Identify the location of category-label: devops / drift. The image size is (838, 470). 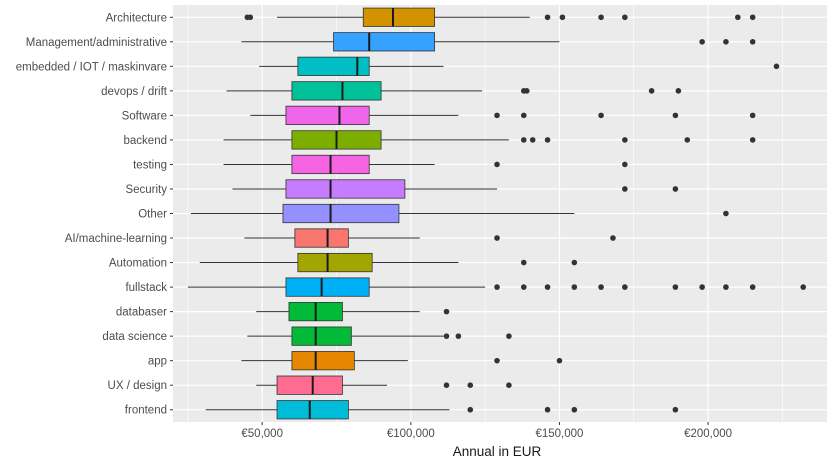
(134, 92).